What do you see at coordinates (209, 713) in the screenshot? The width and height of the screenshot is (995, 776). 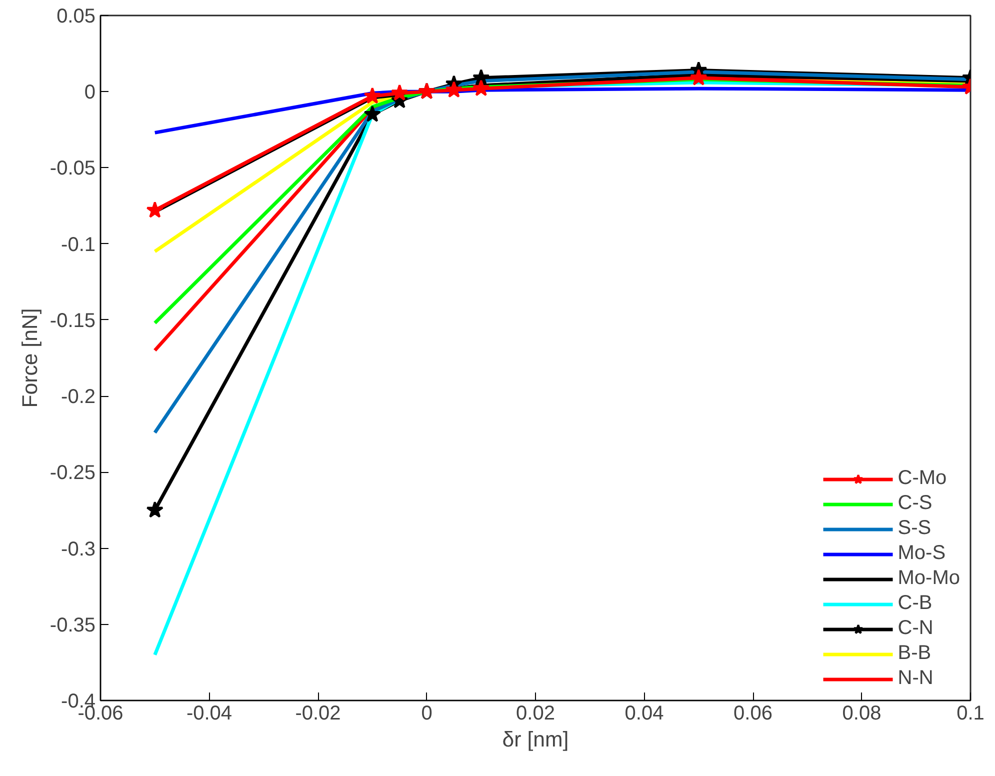 I see `x-tick-label: -0.04` at bounding box center [209, 713].